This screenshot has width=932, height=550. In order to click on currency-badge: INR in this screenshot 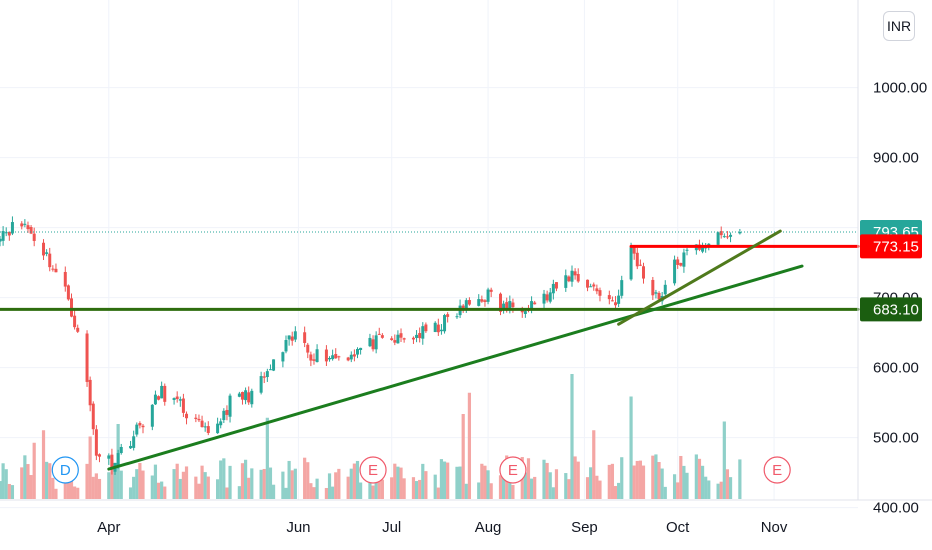, I will do `click(899, 26)`.